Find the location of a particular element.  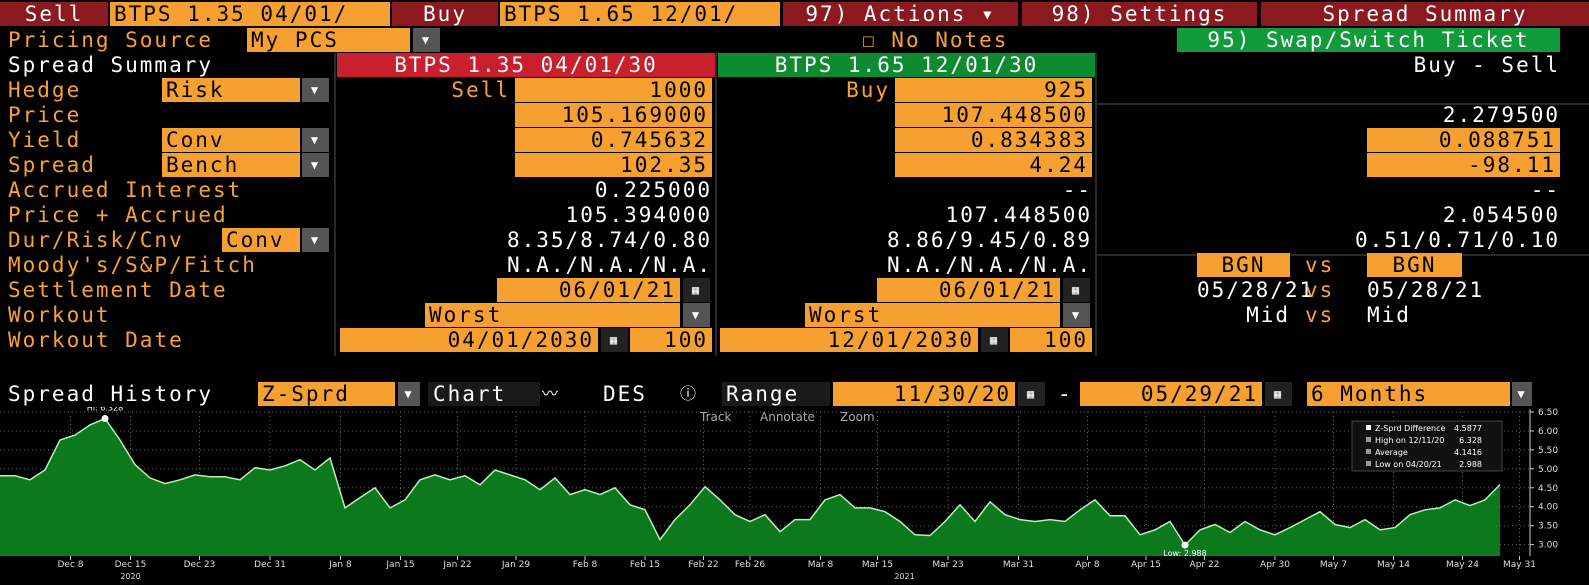

y-tick-label: 4.00 is located at coordinates (1548, 508).